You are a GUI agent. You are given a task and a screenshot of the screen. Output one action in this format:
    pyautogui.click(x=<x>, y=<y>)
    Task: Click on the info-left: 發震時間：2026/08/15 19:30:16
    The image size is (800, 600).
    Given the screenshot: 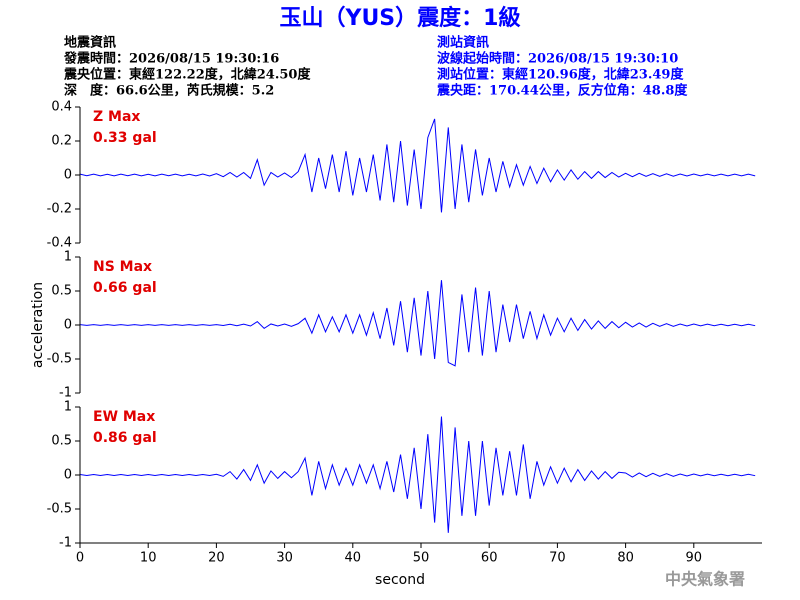 What is the action you would take?
    pyautogui.click(x=171, y=59)
    